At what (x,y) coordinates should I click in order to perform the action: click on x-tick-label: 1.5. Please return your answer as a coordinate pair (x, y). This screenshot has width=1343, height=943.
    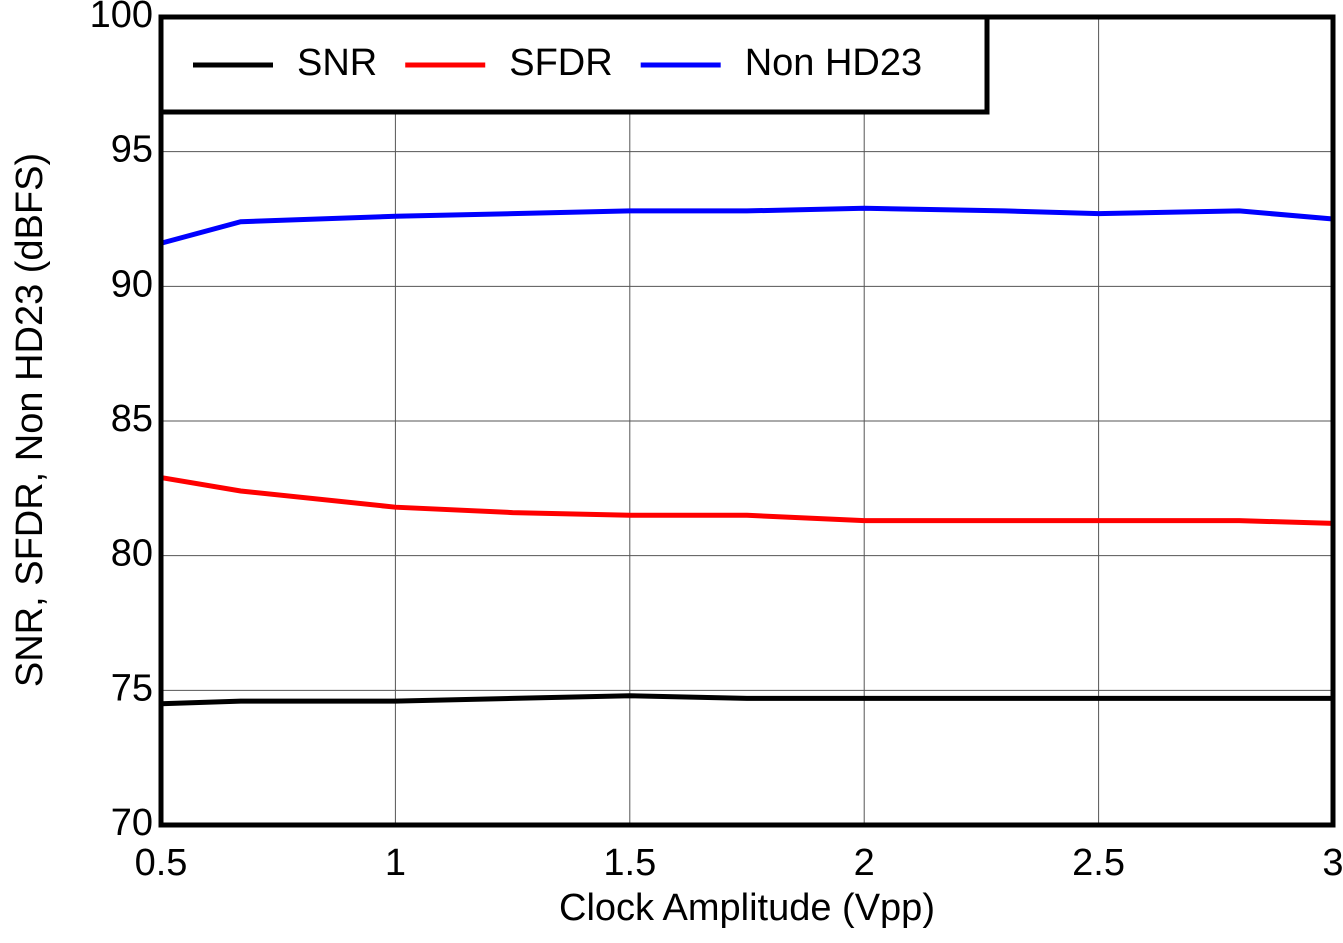
    Looking at the image, I should click on (629, 863).